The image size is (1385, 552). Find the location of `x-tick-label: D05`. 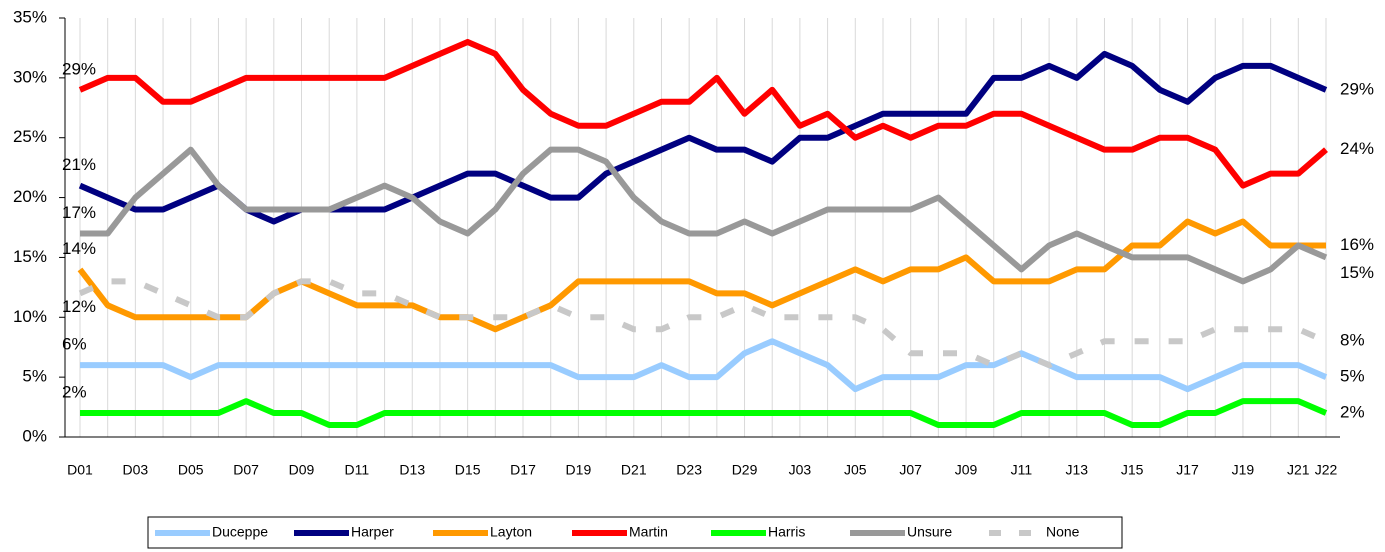

x-tick-label: D05 is located at coordinates (191, 470).